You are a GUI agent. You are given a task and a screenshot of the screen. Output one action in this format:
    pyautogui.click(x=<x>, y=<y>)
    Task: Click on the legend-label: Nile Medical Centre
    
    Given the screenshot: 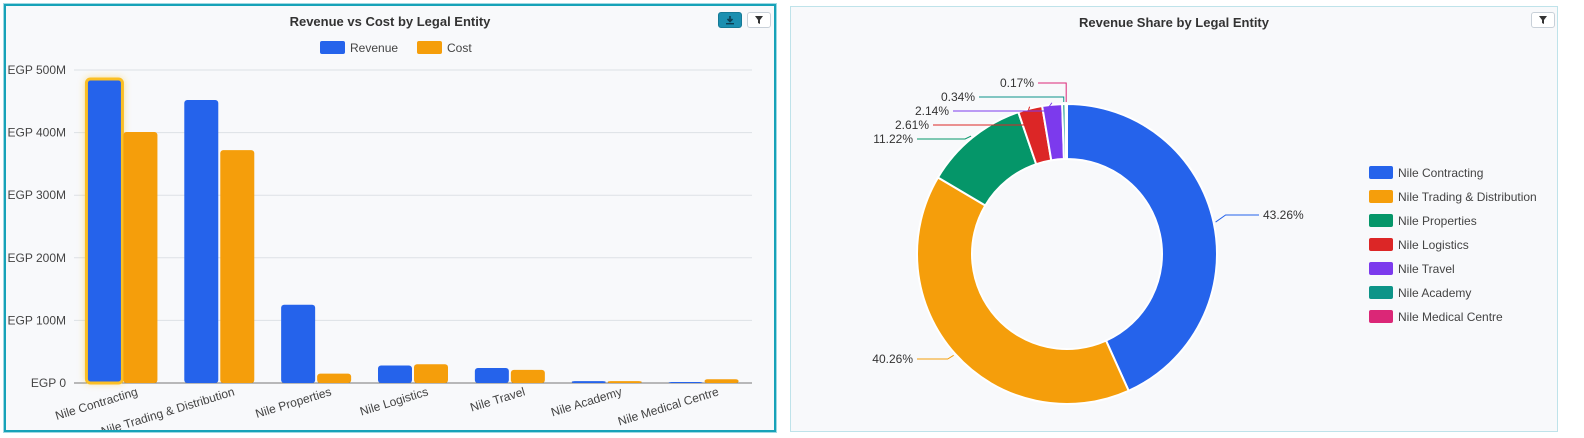 What is the action you would take?
    pyautogui.click(x=1450, y=317)
    